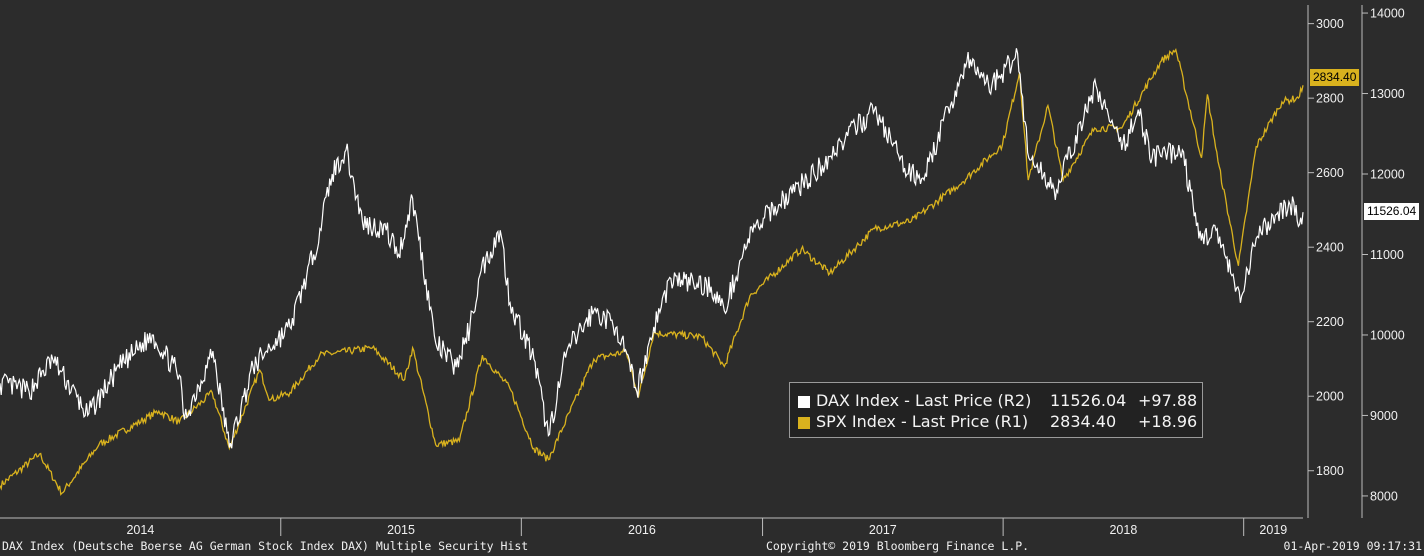 This screenshot has width=1424, height=556. Describe the element at coordinates (1330, 173) in the screenshot. I see `r1-tick-label: 2600` at that location.